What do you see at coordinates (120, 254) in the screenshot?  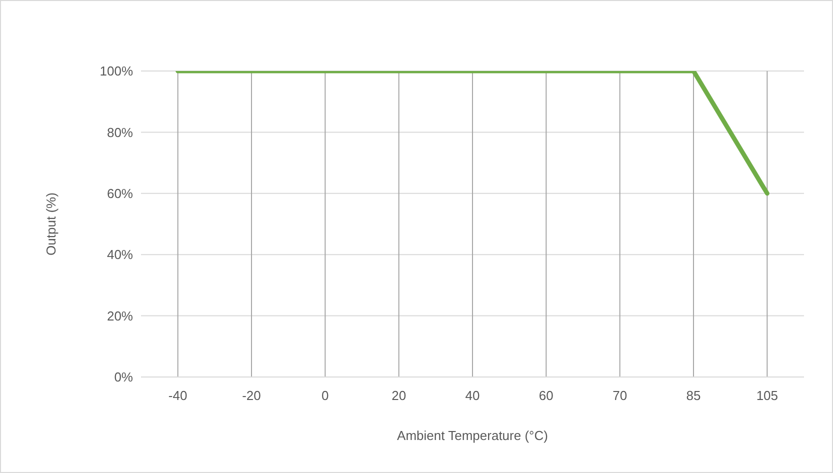 I see `y-tick-label: 40%` at bounding box center [120, 254].